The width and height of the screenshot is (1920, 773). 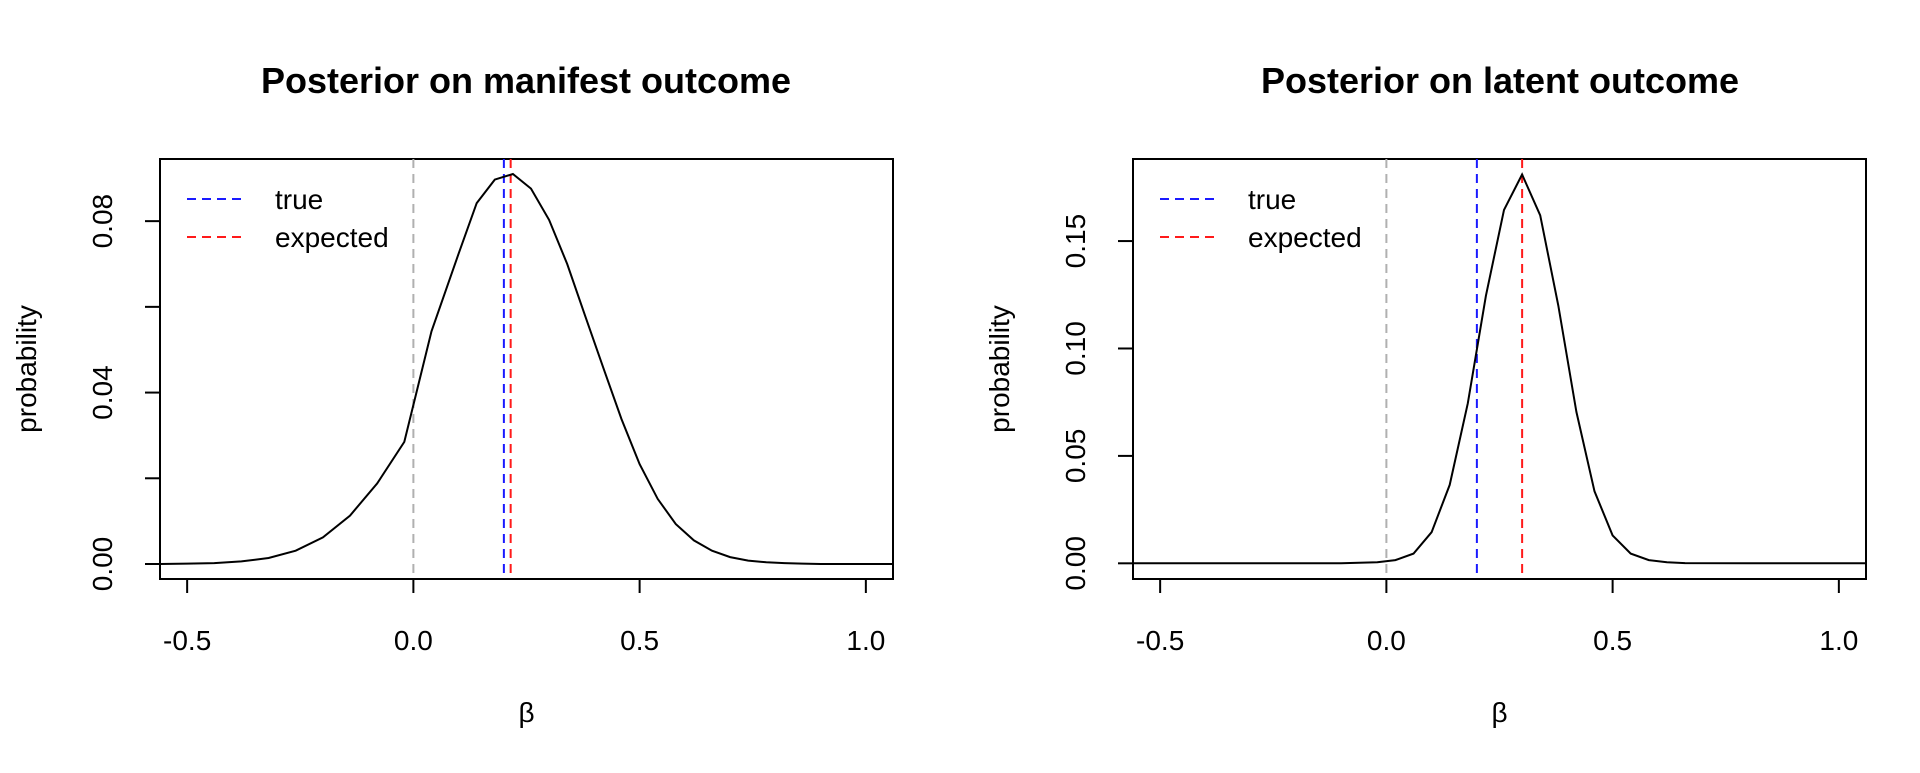 I want to click on chart-title: Posterior on manifest outcome, so click(x=526, y=80).